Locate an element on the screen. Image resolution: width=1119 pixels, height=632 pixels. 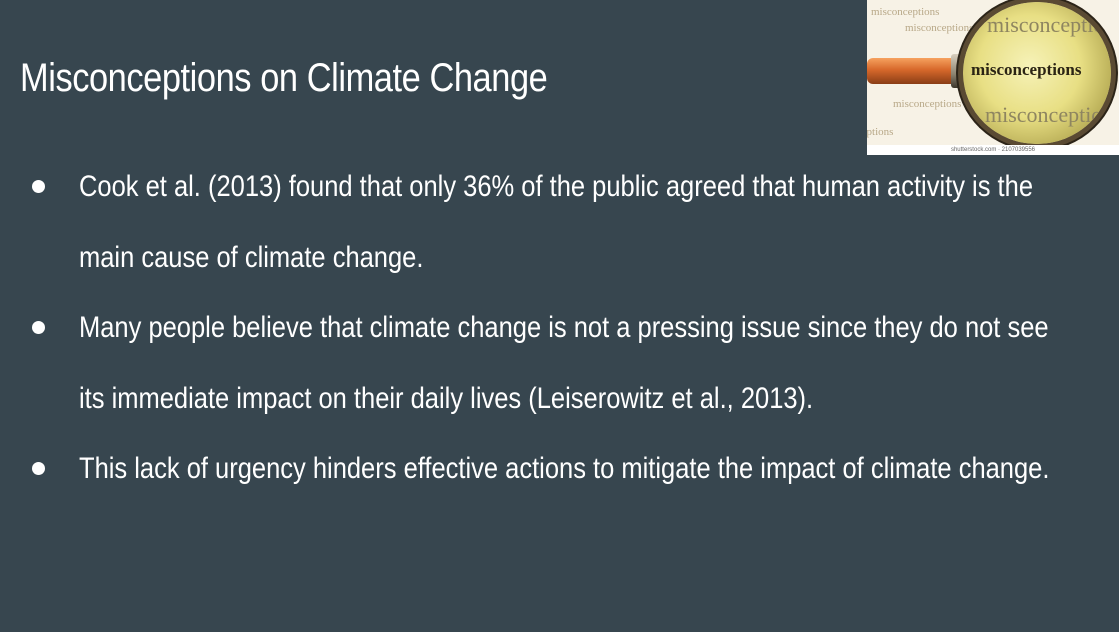
image-credit-bar: shutterstock.com · 2107039556 is located at coordinates (993, 150).